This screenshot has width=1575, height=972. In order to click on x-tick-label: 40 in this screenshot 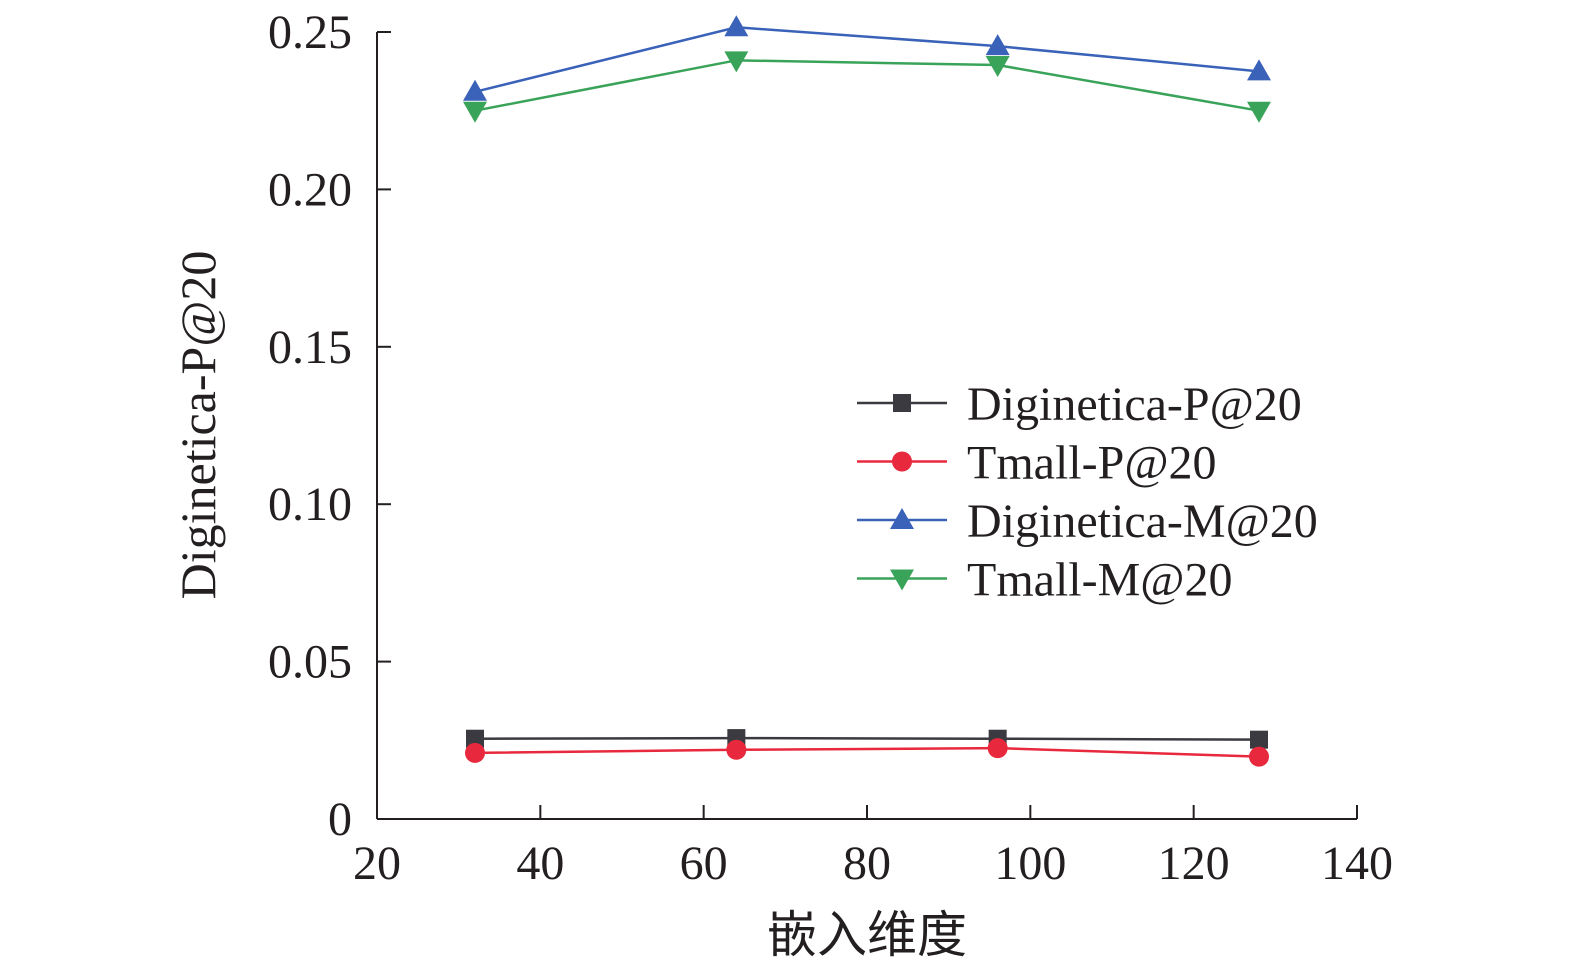, I will do `click(540, 863)`.